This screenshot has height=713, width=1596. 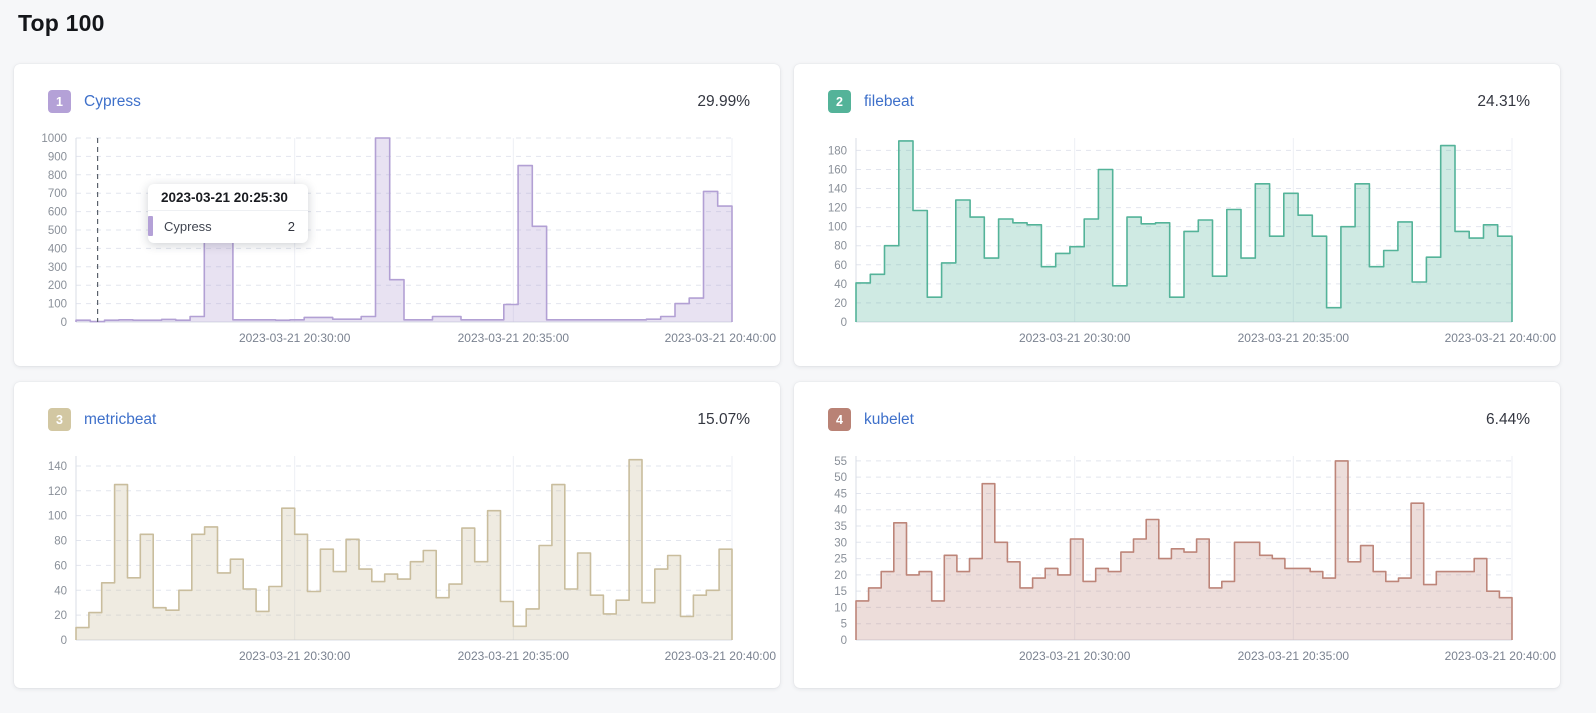 What do you see at coordinates (228, 197) in the screenshot?
I see `tooltip-timestamp: 2023-03-21 20:25:30` at bounding box center [228, 197].